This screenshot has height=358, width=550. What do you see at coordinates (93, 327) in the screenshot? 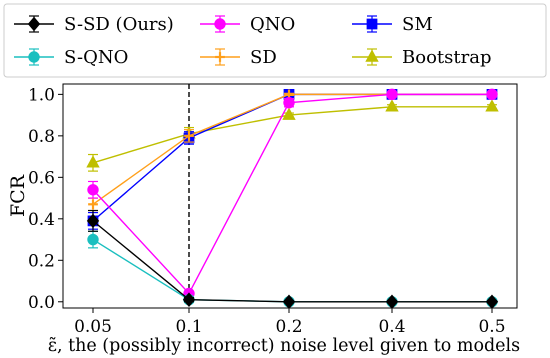
I see `x-tick-label: 0.05` at bounding box center [93, 327].